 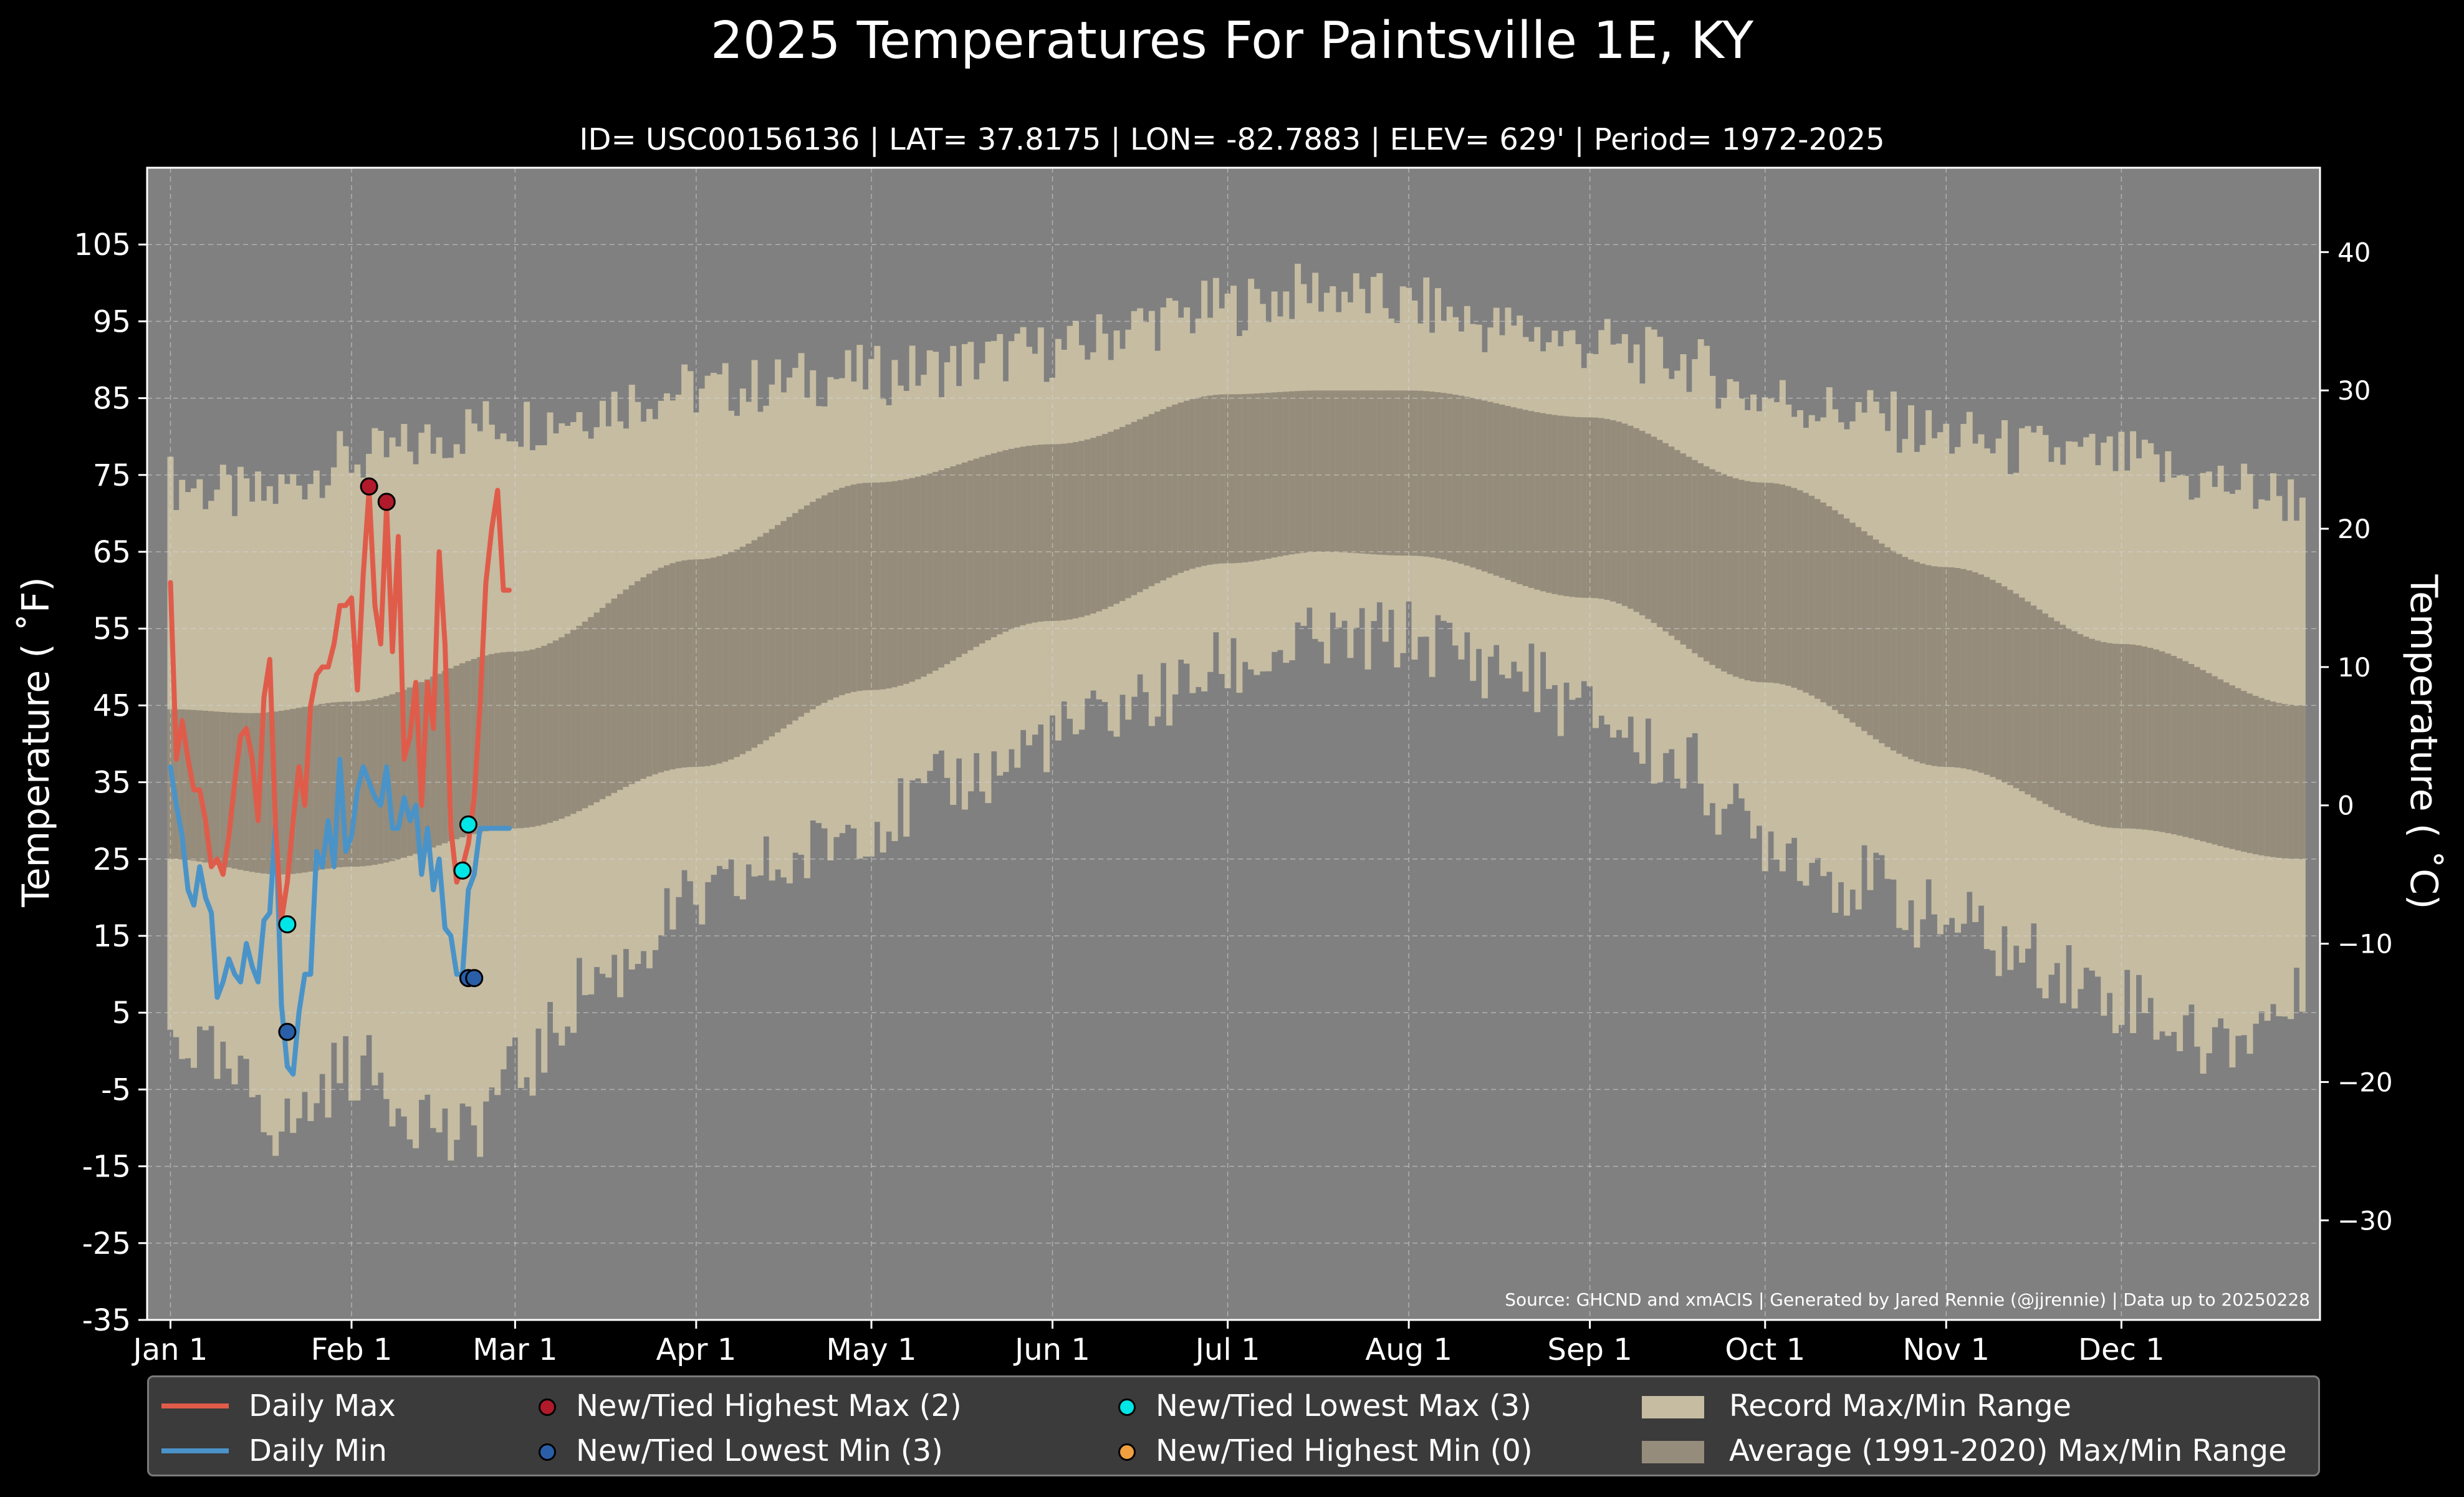 I want to click on legend-box-swatch, so click(x=1673, y=1407).